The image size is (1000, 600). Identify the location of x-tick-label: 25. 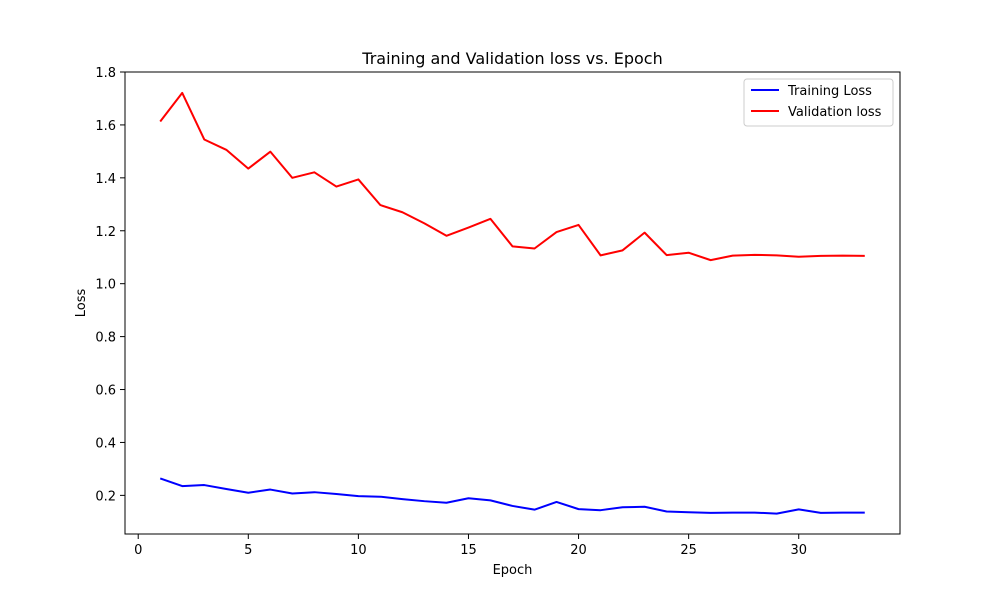
(688, 550).